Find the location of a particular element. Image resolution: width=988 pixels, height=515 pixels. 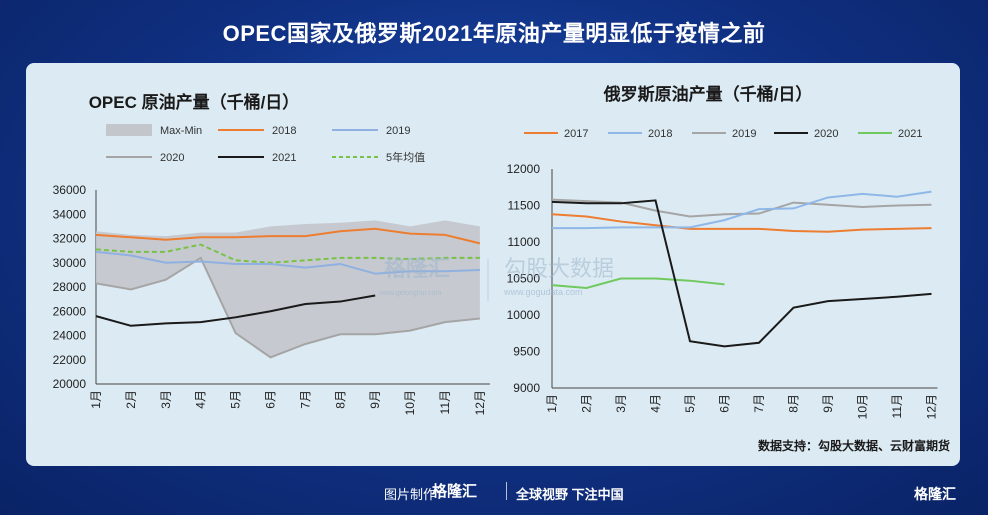

opec-ytick-label: 24000 is located at coordinates (70, 336).